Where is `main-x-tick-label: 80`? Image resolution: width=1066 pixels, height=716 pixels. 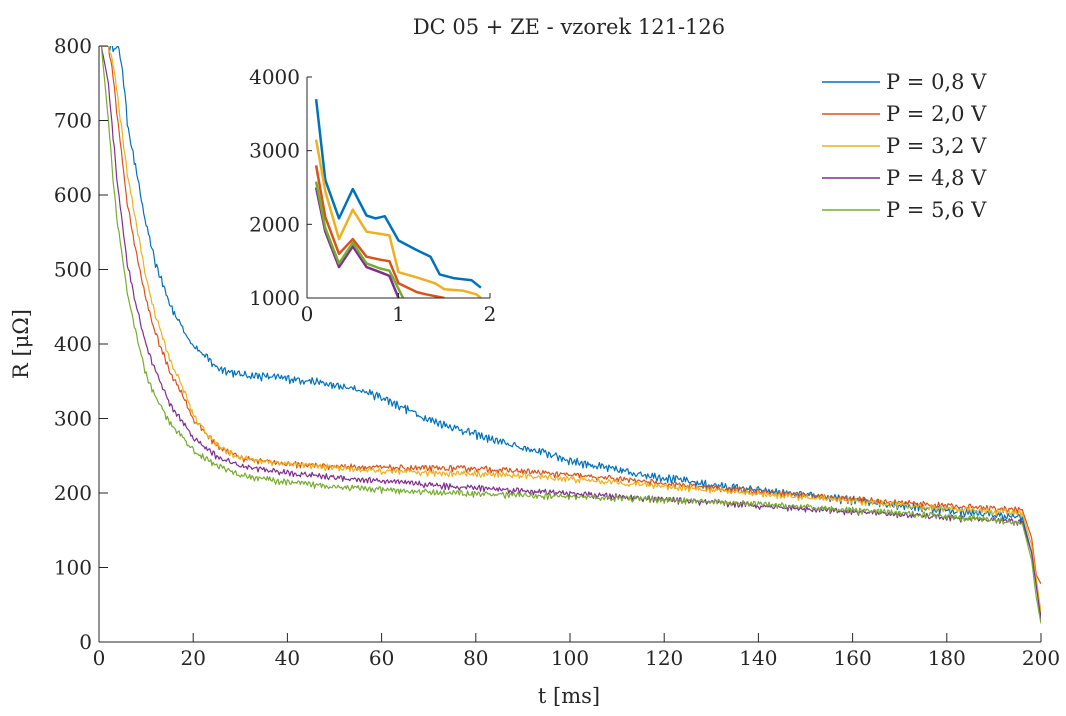 main-x-tick-label: 80 is located at coordinates (475, 658).